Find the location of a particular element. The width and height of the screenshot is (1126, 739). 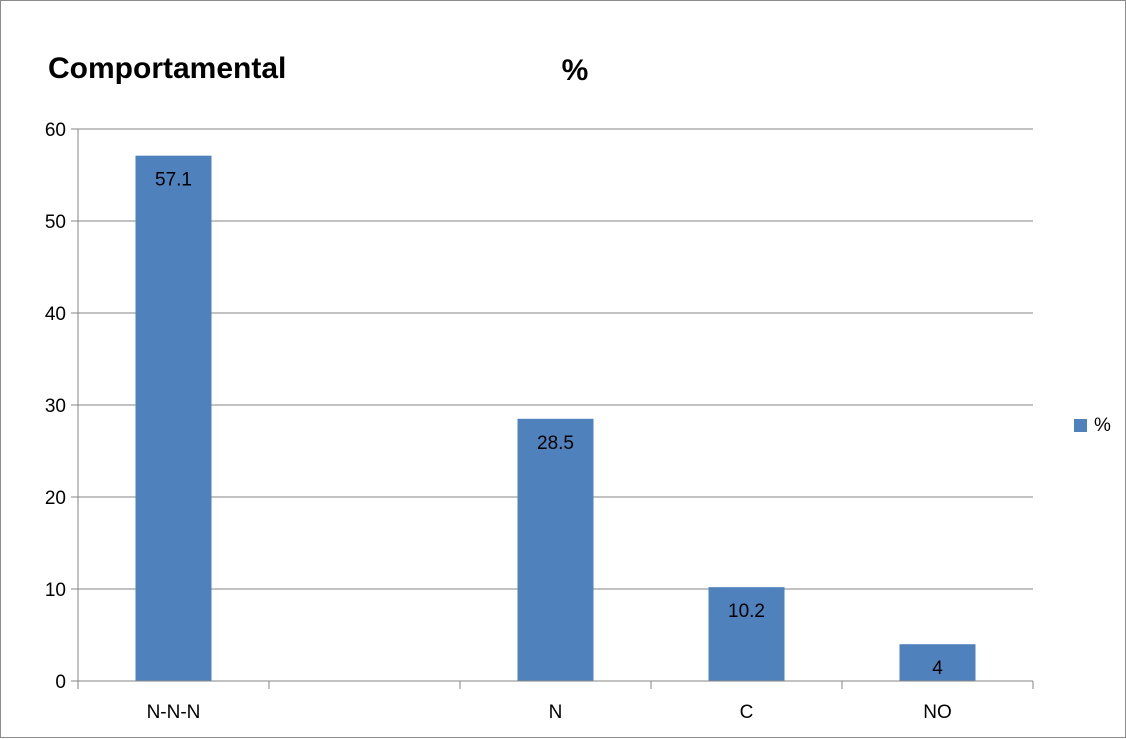

data-label: 10.2 is located at coordinates (746, 611).